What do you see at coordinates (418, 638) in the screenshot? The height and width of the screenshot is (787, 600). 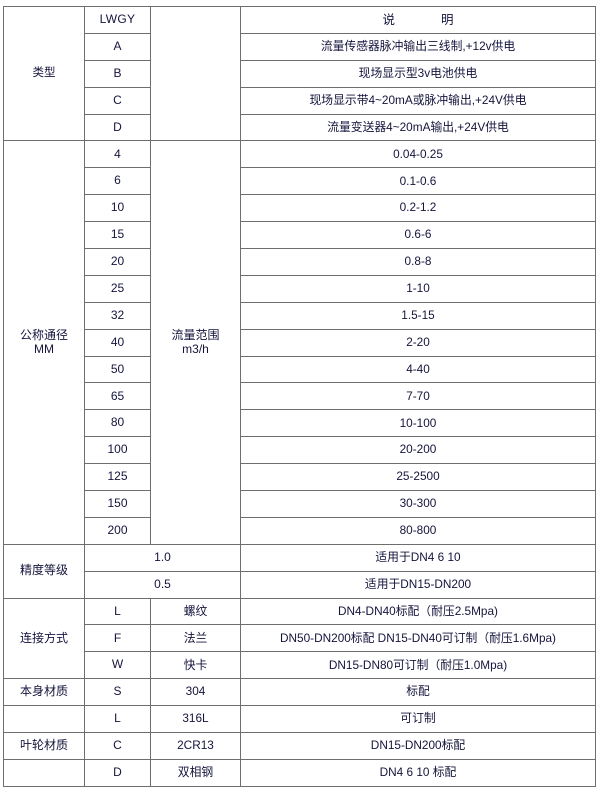 I see `connection-desc: DN50-DN200标配 DN15-DN40可订制（耐压1.6Mpa)` at bounding box center [418, 638].